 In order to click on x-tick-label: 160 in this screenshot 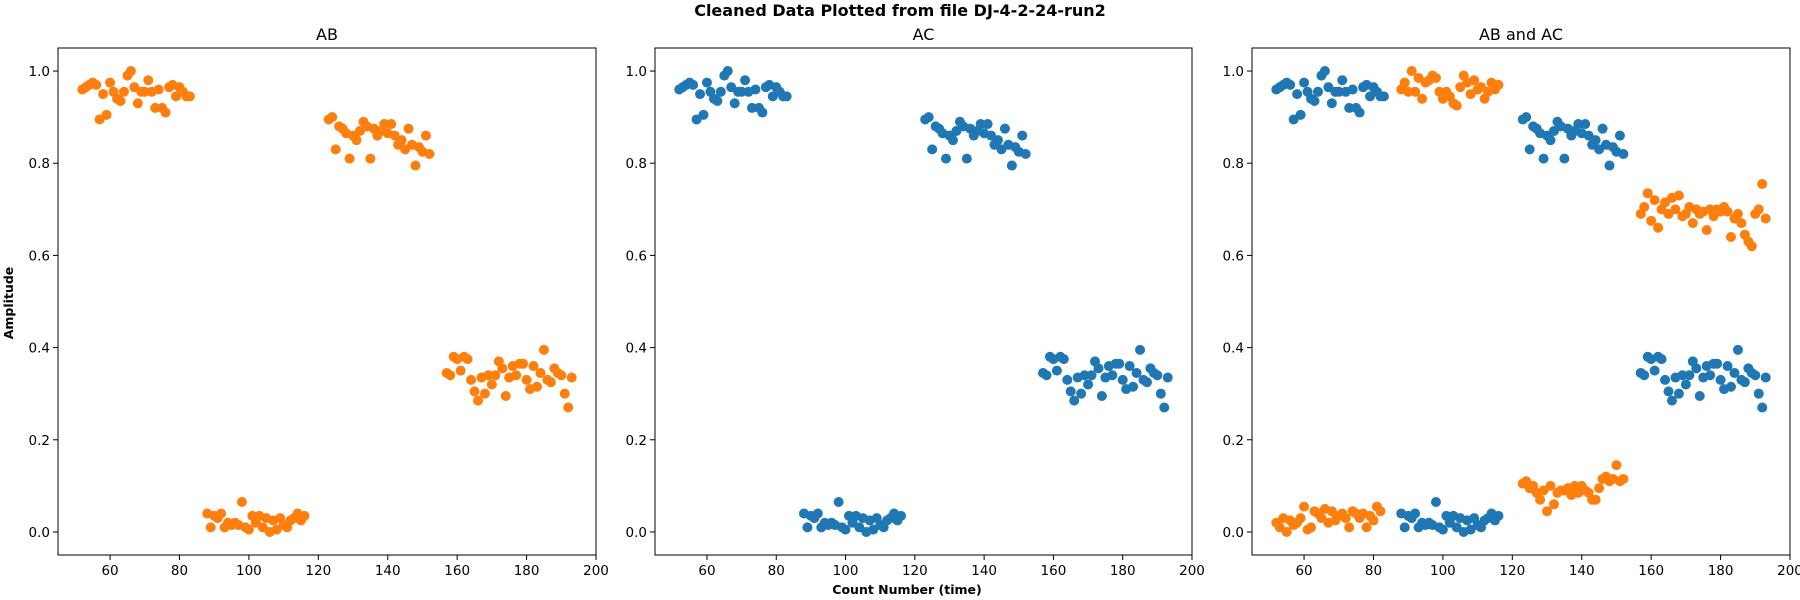, I will do `click(1054, 571)`.